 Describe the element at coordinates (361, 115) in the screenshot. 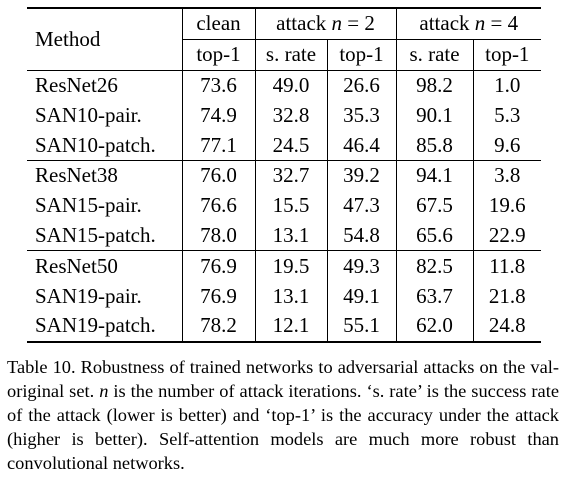

I see `attack2-top1-cell: 35.3` at that location.